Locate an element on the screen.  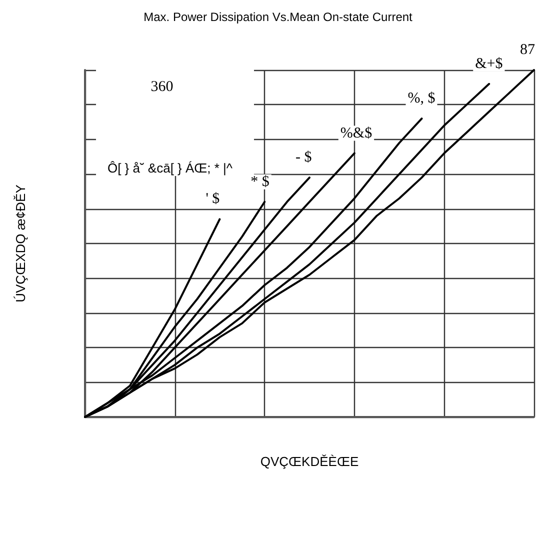
series-label: %, $ is located at coordinates (422, 98).